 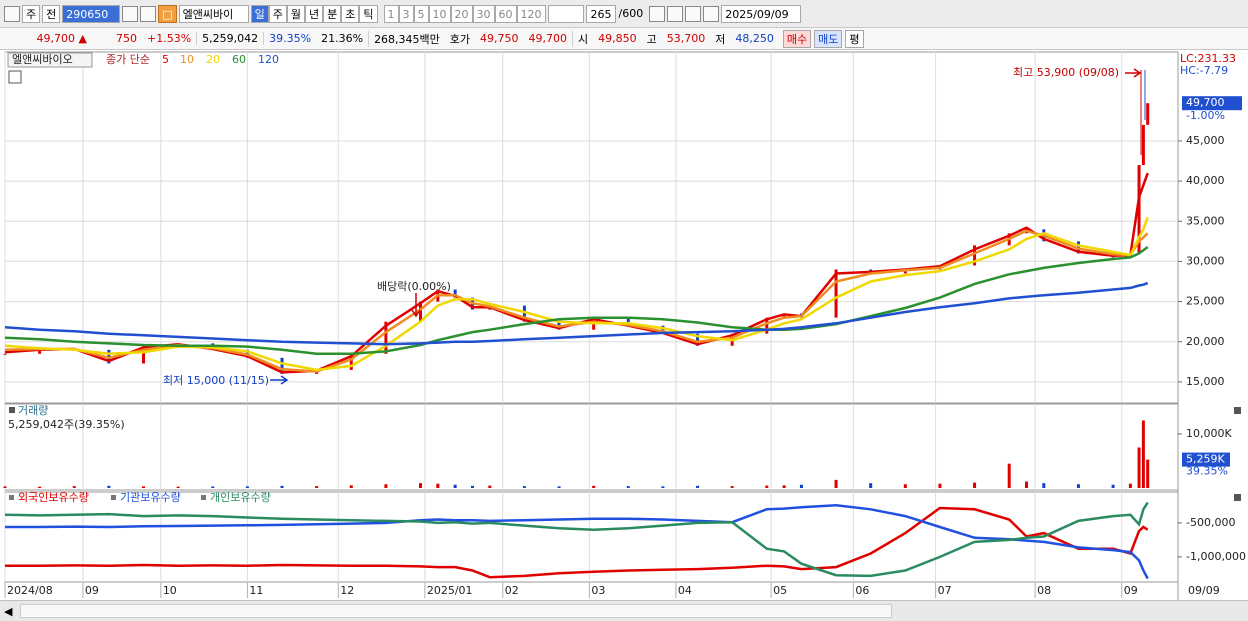 What do you see at coordinates (148, 13) in the screenshot?
I see `sound-icon` at bounding box center [148, 13].